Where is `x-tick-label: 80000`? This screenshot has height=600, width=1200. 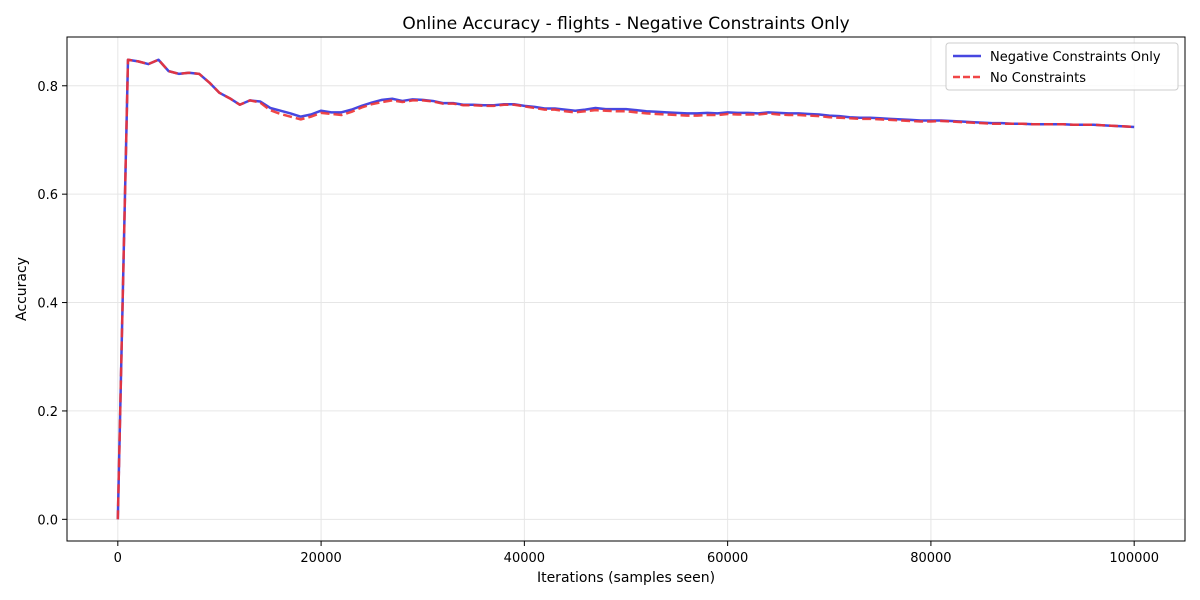 x-tick-label: 80000 is located at coordinates (930, 558).